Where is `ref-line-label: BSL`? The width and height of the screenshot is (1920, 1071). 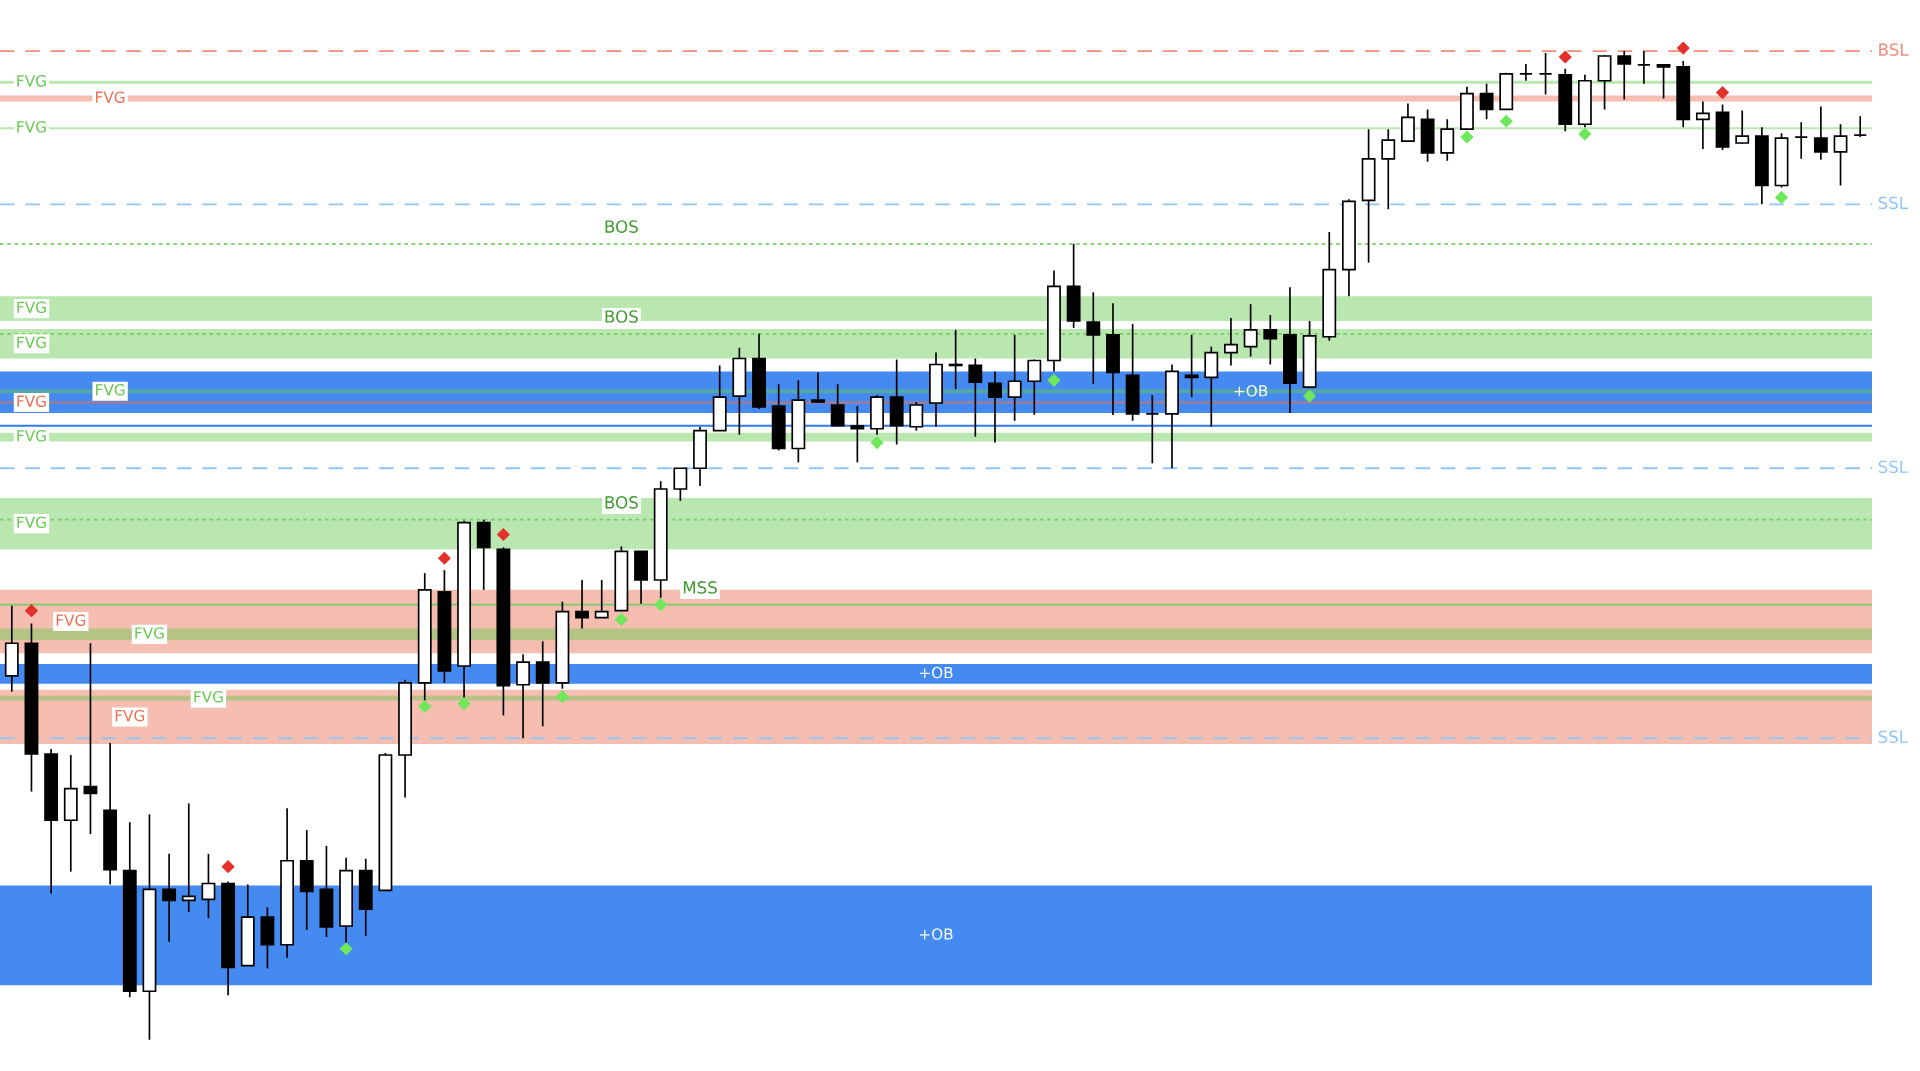
ref-line-label: BSL is located at coordinates (1894, 49).